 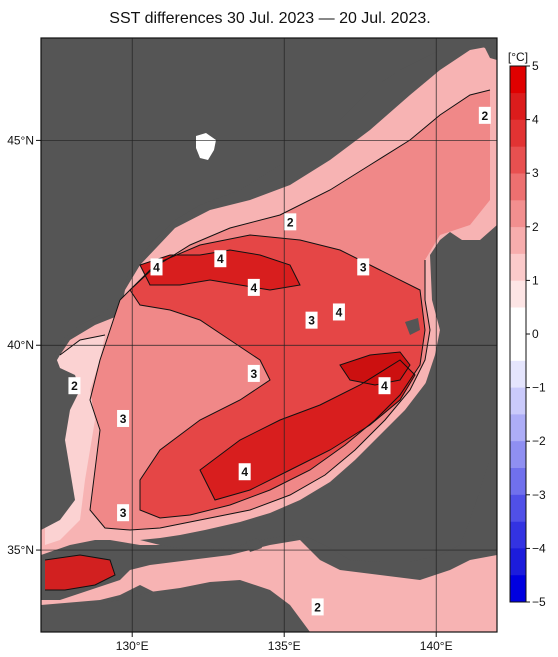 I want to click on lat-tick-label: 40°N, so click(x=20, y=345).